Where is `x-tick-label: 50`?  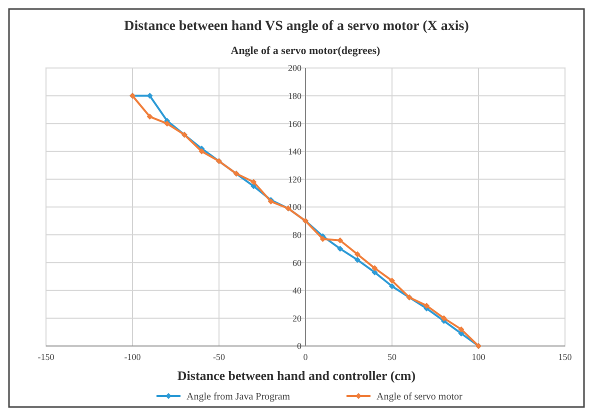
x-tick-label: 50 is located at coordinates (392, 357).